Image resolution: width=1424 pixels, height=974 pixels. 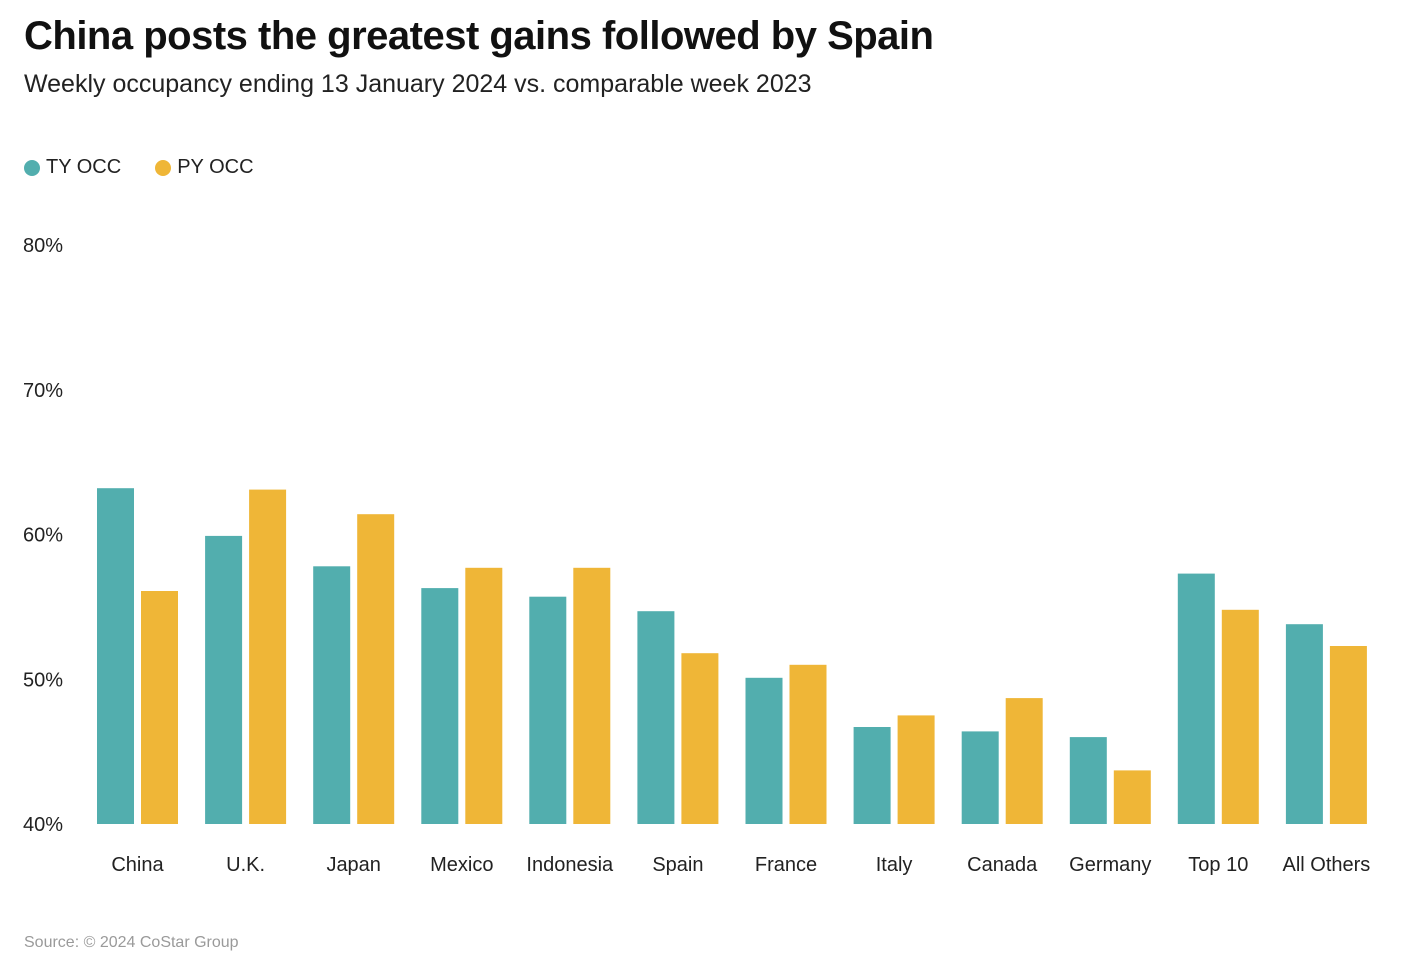 What do you see at coordinates (163, 167) in the screenshot?
I see `legend-swatch-py-occ` at bounding box center [163, 167].